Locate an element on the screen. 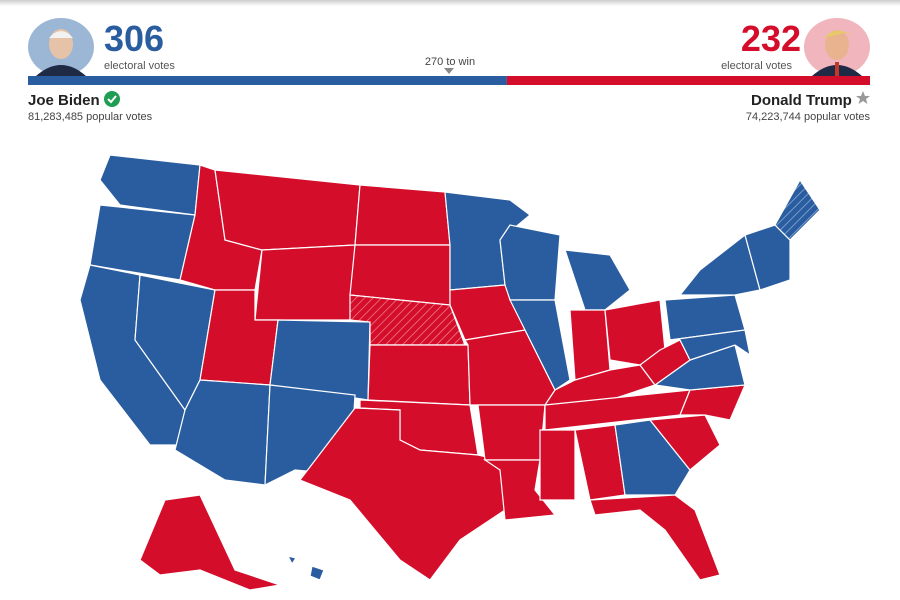  trump-name-text: Donald Trump is located at coordinates (801, 100).